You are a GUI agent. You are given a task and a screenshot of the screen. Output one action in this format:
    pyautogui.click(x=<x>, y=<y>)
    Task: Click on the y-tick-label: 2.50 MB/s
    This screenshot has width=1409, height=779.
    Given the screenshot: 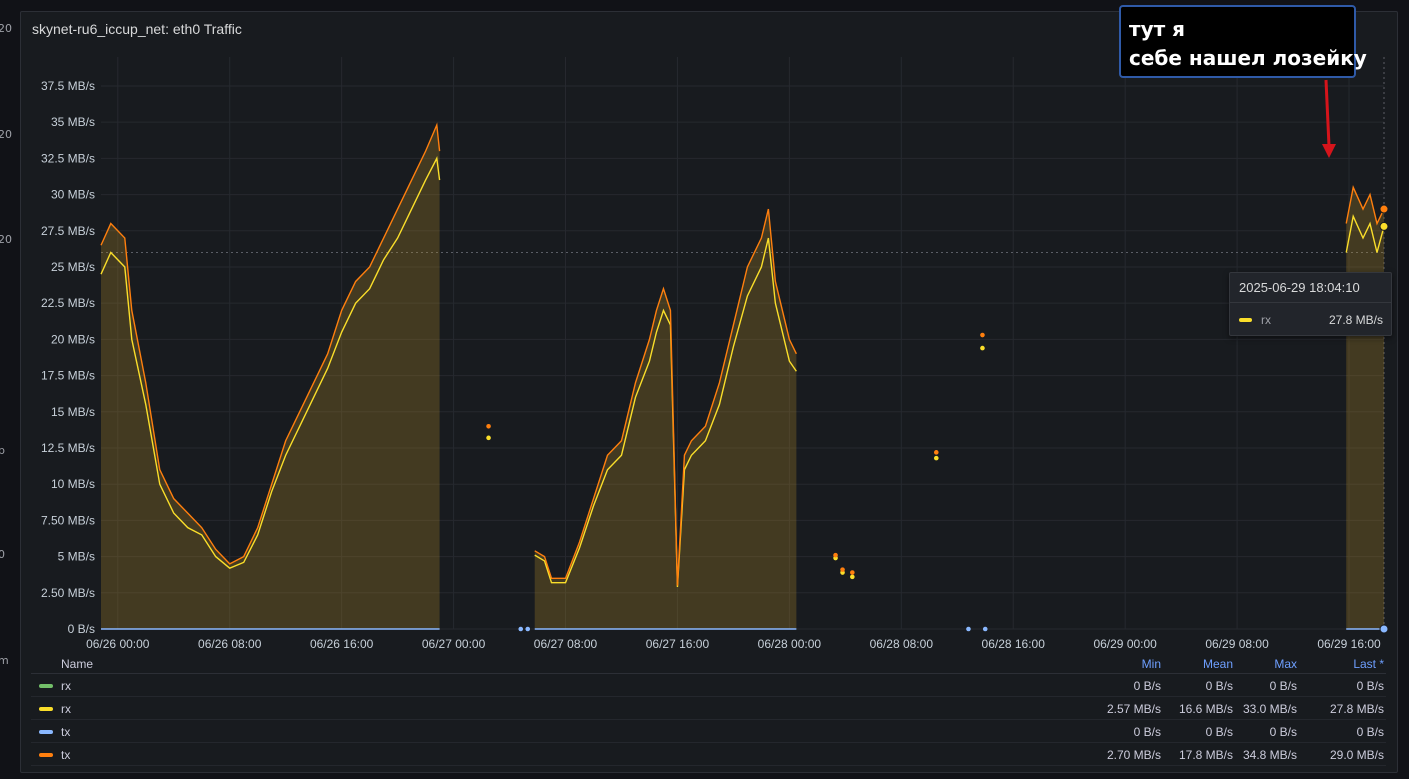 What is the action you would take?
    pyautogui.click(x=68, y=593)
    